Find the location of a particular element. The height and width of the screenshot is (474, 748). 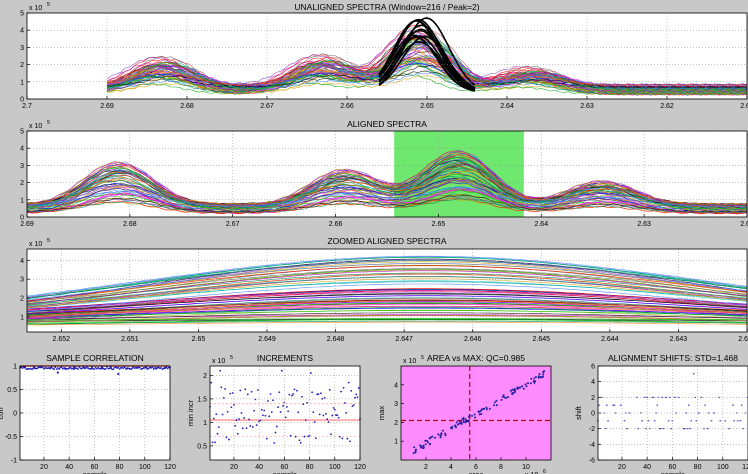

x-tick-label: 40 is located at coordinates (69, 467).